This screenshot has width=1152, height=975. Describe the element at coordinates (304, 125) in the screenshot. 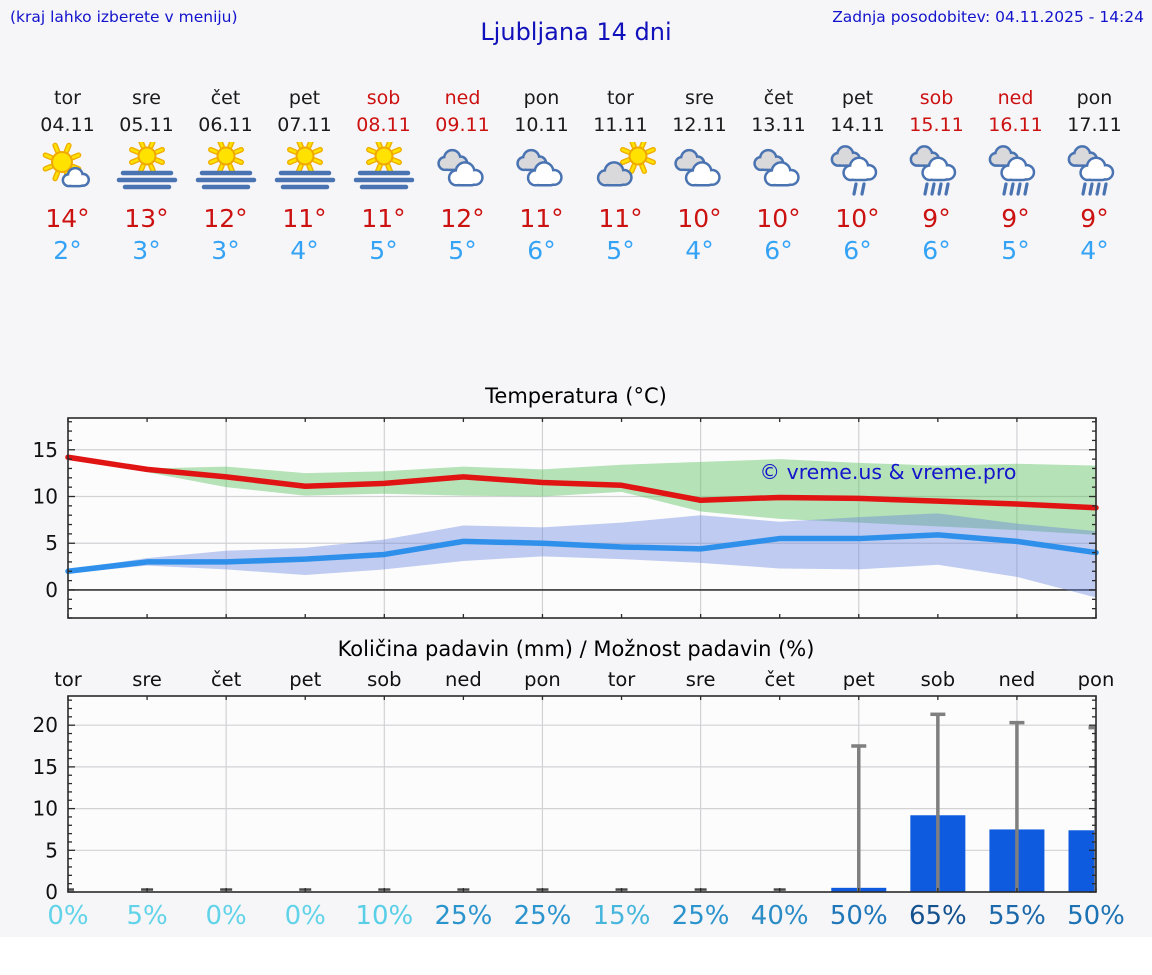

I see `day-date: 07.11` at that location.